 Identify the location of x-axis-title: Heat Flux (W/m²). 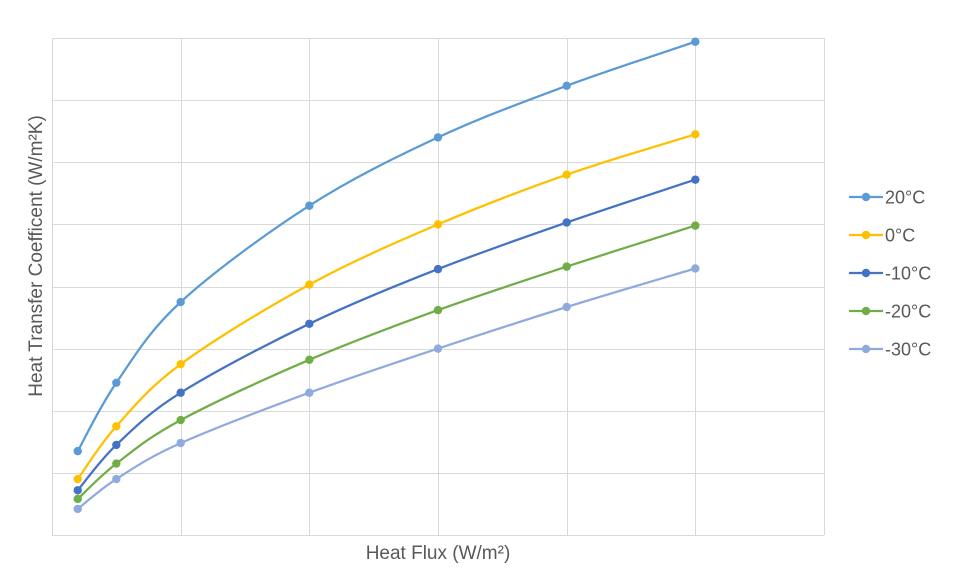
(438, 553).